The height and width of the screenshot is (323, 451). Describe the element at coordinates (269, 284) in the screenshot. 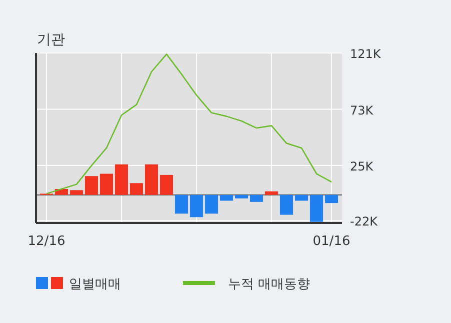

I see `legend-label: 누적 매매동향` at that location.